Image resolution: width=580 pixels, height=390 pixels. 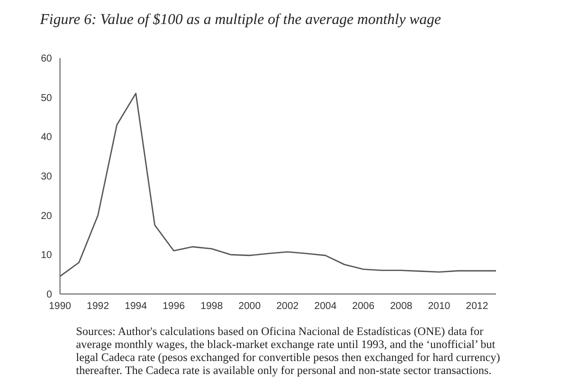 I want to click on y-tick-label: 20, so click(x=46, y=216).